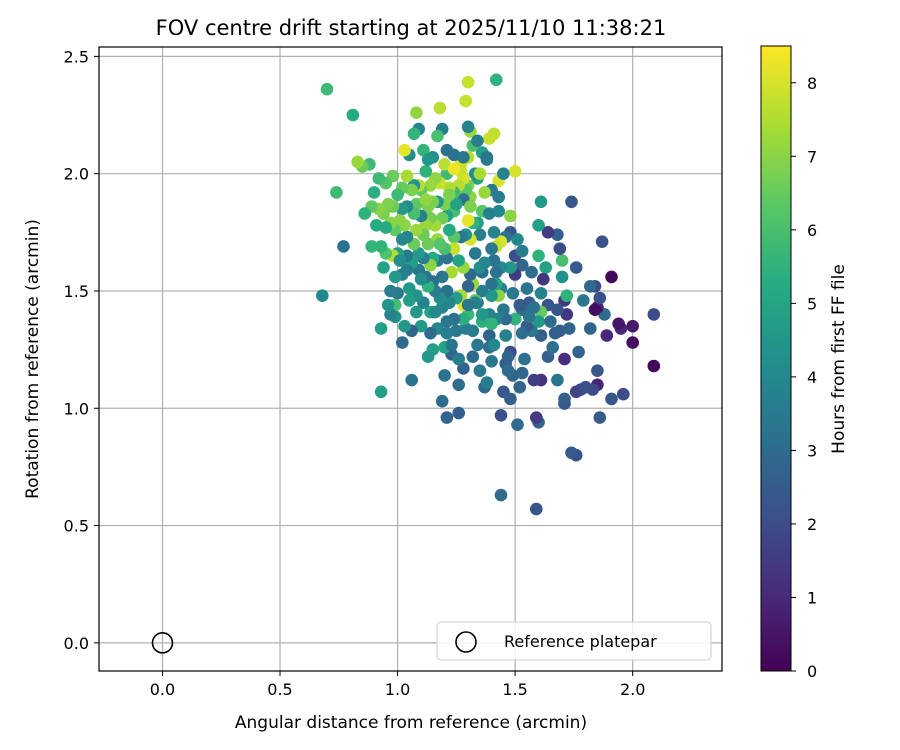 The width and height of the screenshot is (900, 750). I want to click on x-tick-label: 0.5, so click(279, 689).